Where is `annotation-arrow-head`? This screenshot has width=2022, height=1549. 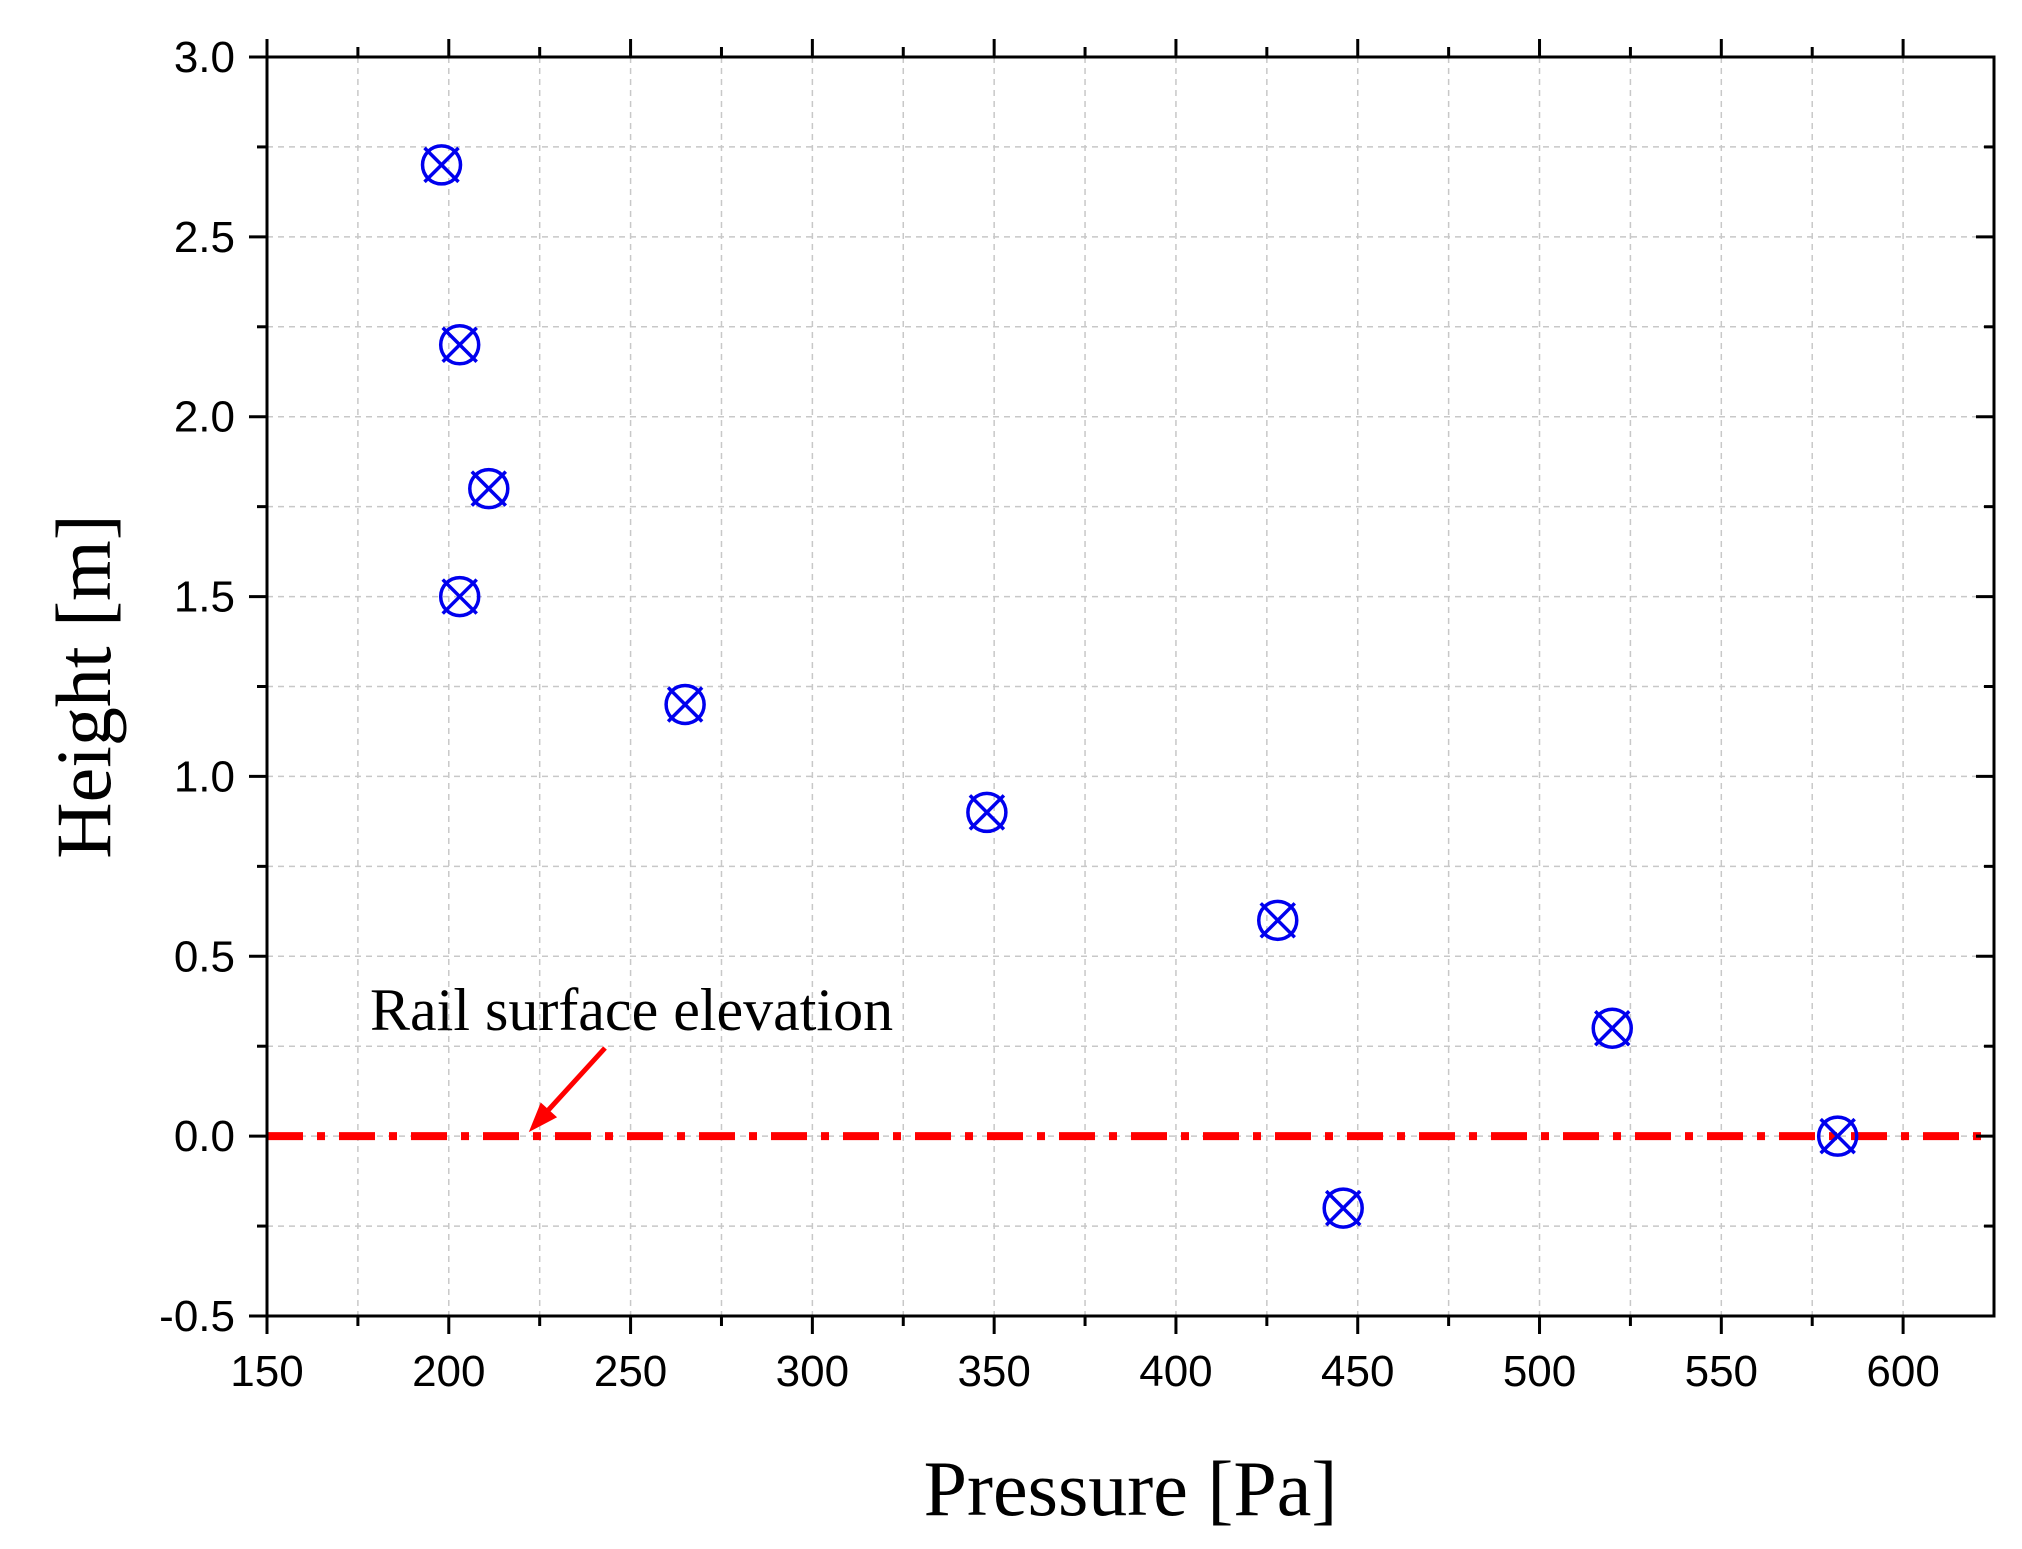 annotation-arrow-head is located at coordinates (543, 1117).